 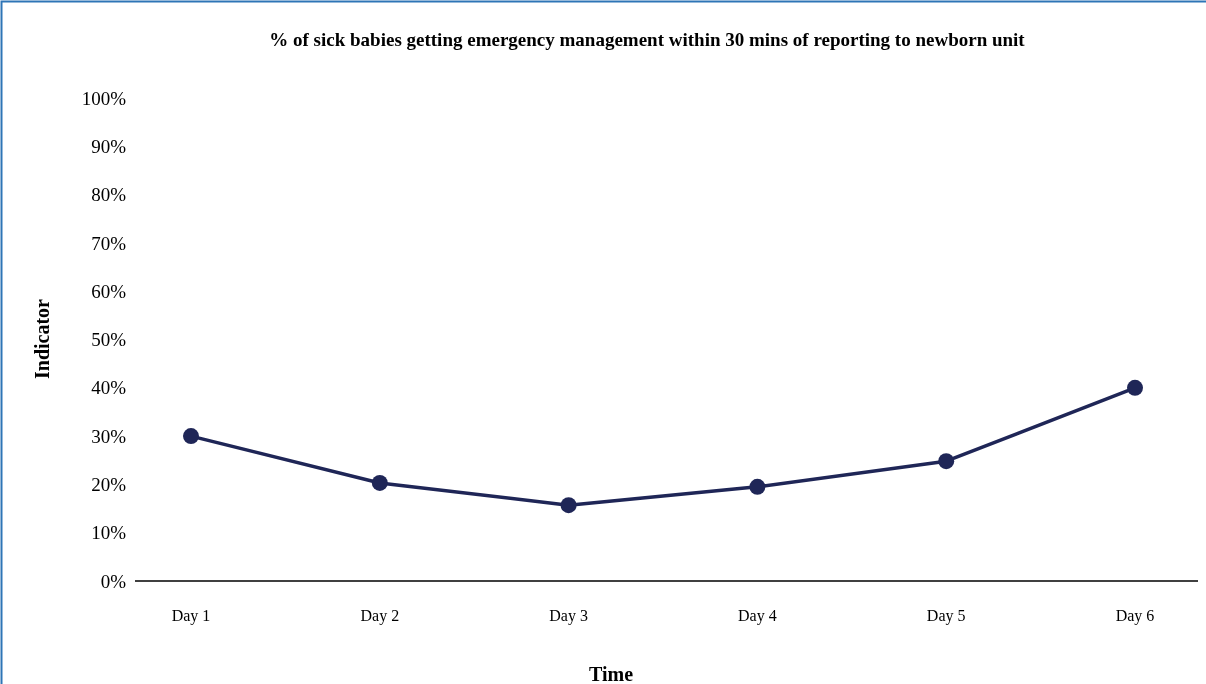 What do you see at coordinates (109, 436) in the screenshot?
I see `y-tick-label: 30%` at bounding box center [109, 436].